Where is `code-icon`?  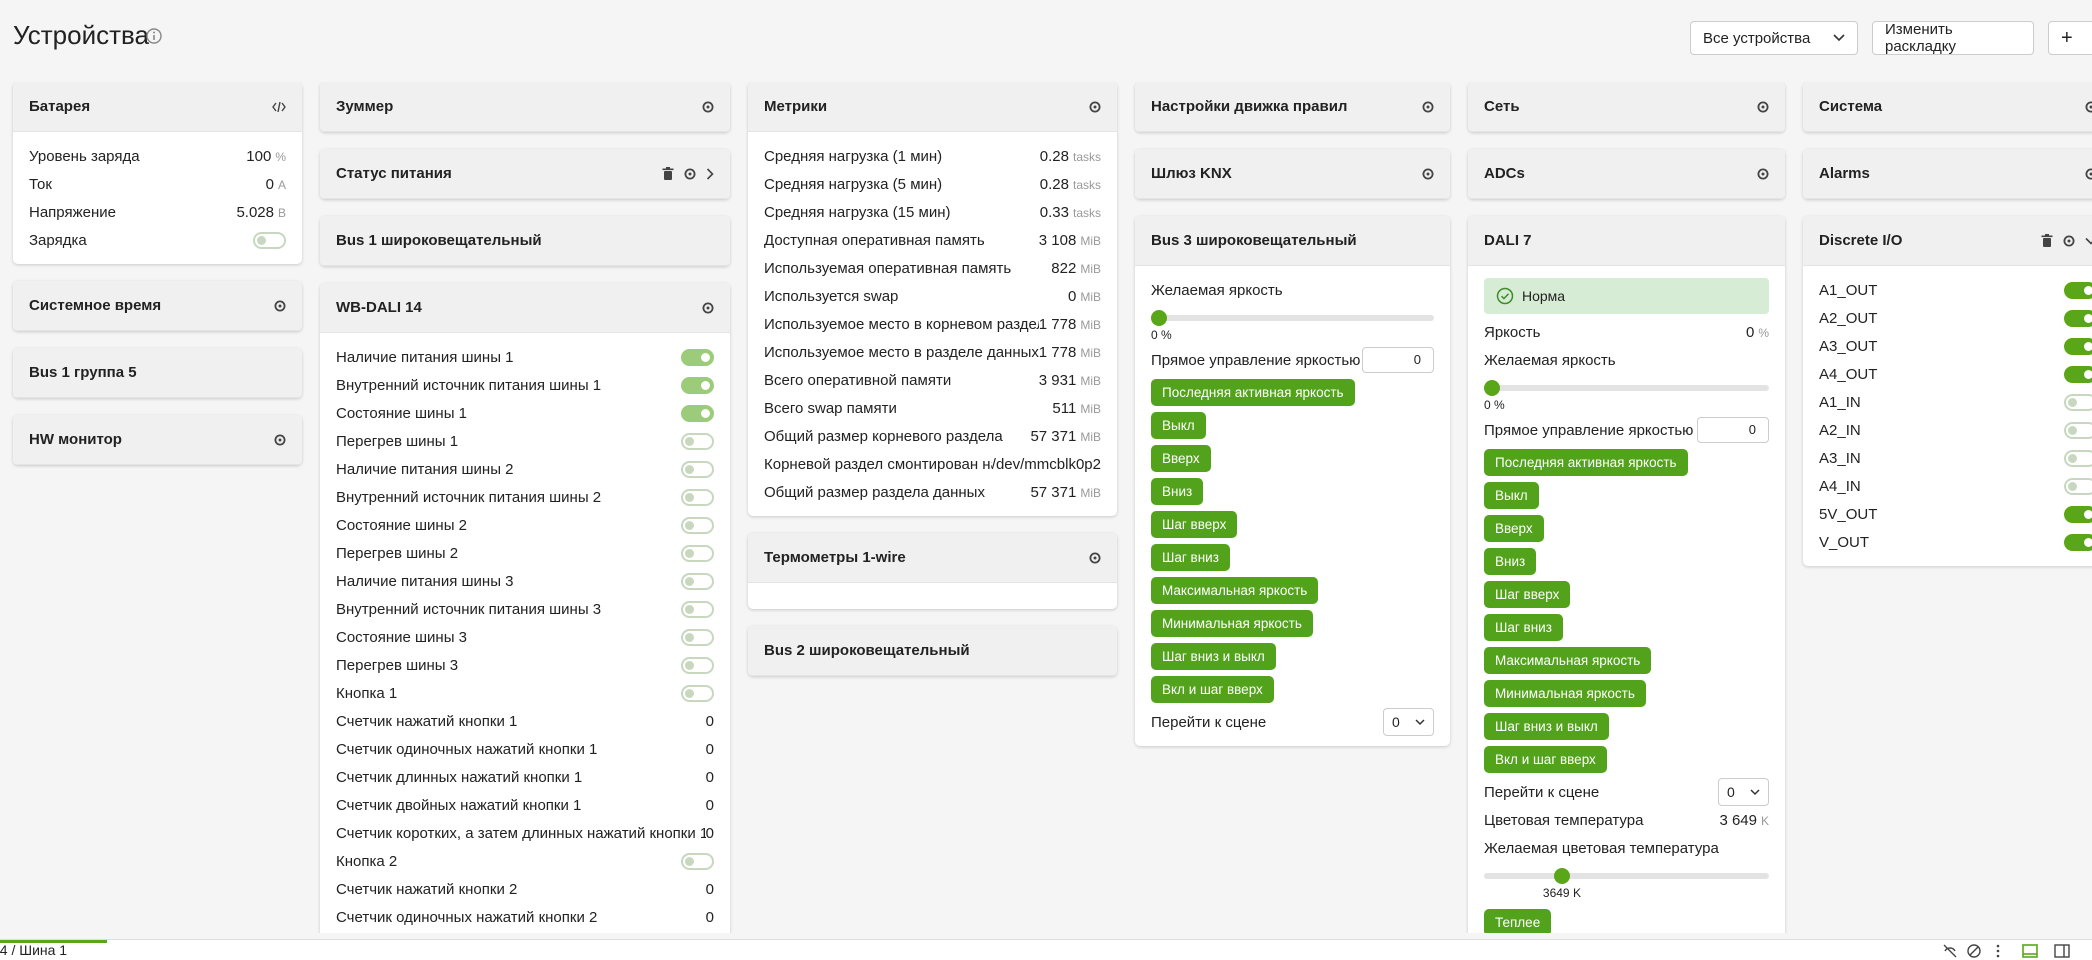
code-icon is located at coordinates (279, 107).